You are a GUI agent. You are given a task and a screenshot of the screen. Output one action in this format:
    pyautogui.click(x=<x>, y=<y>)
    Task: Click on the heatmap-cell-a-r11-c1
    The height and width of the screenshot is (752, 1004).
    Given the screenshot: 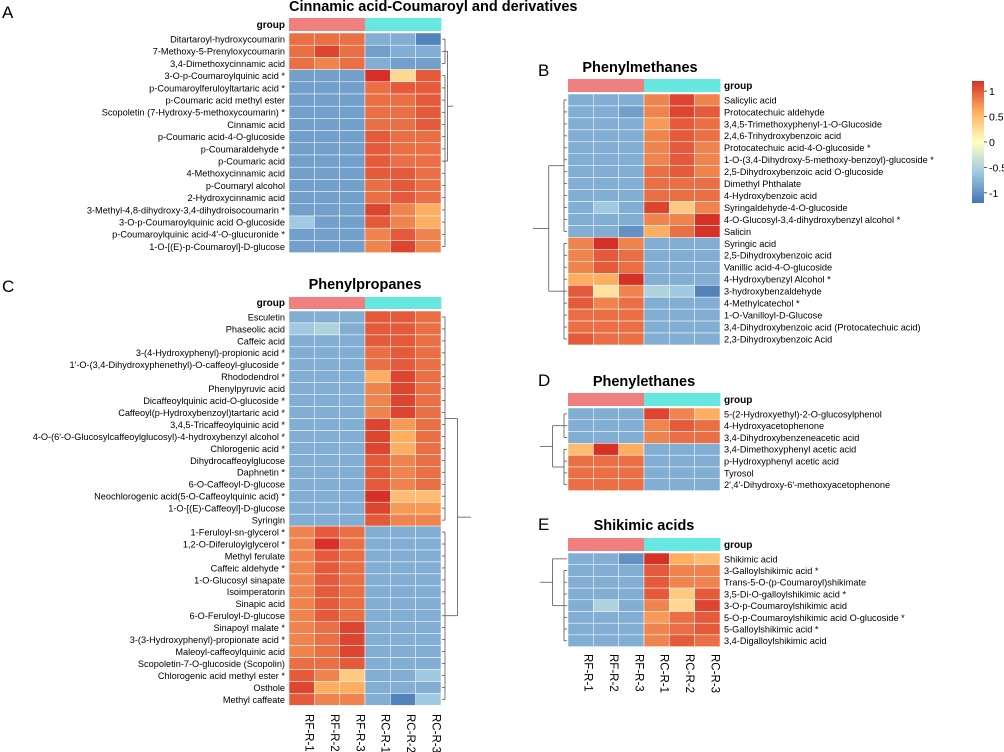 What is the action you would take?
    pyautogui.click(x=301, y=161)
    